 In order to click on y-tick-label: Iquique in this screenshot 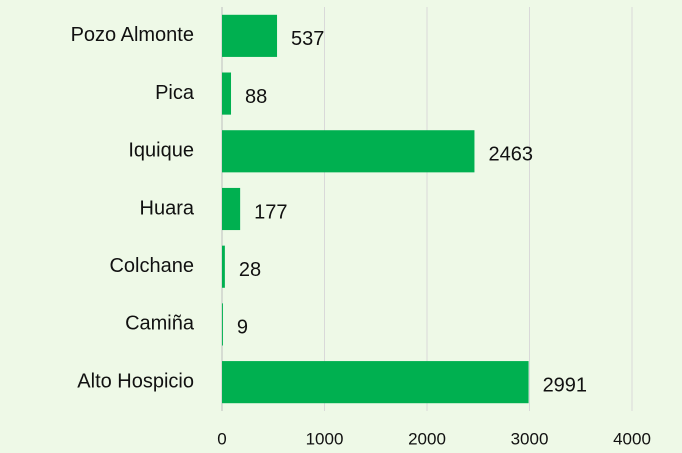, I will do `click(161, 151)`.